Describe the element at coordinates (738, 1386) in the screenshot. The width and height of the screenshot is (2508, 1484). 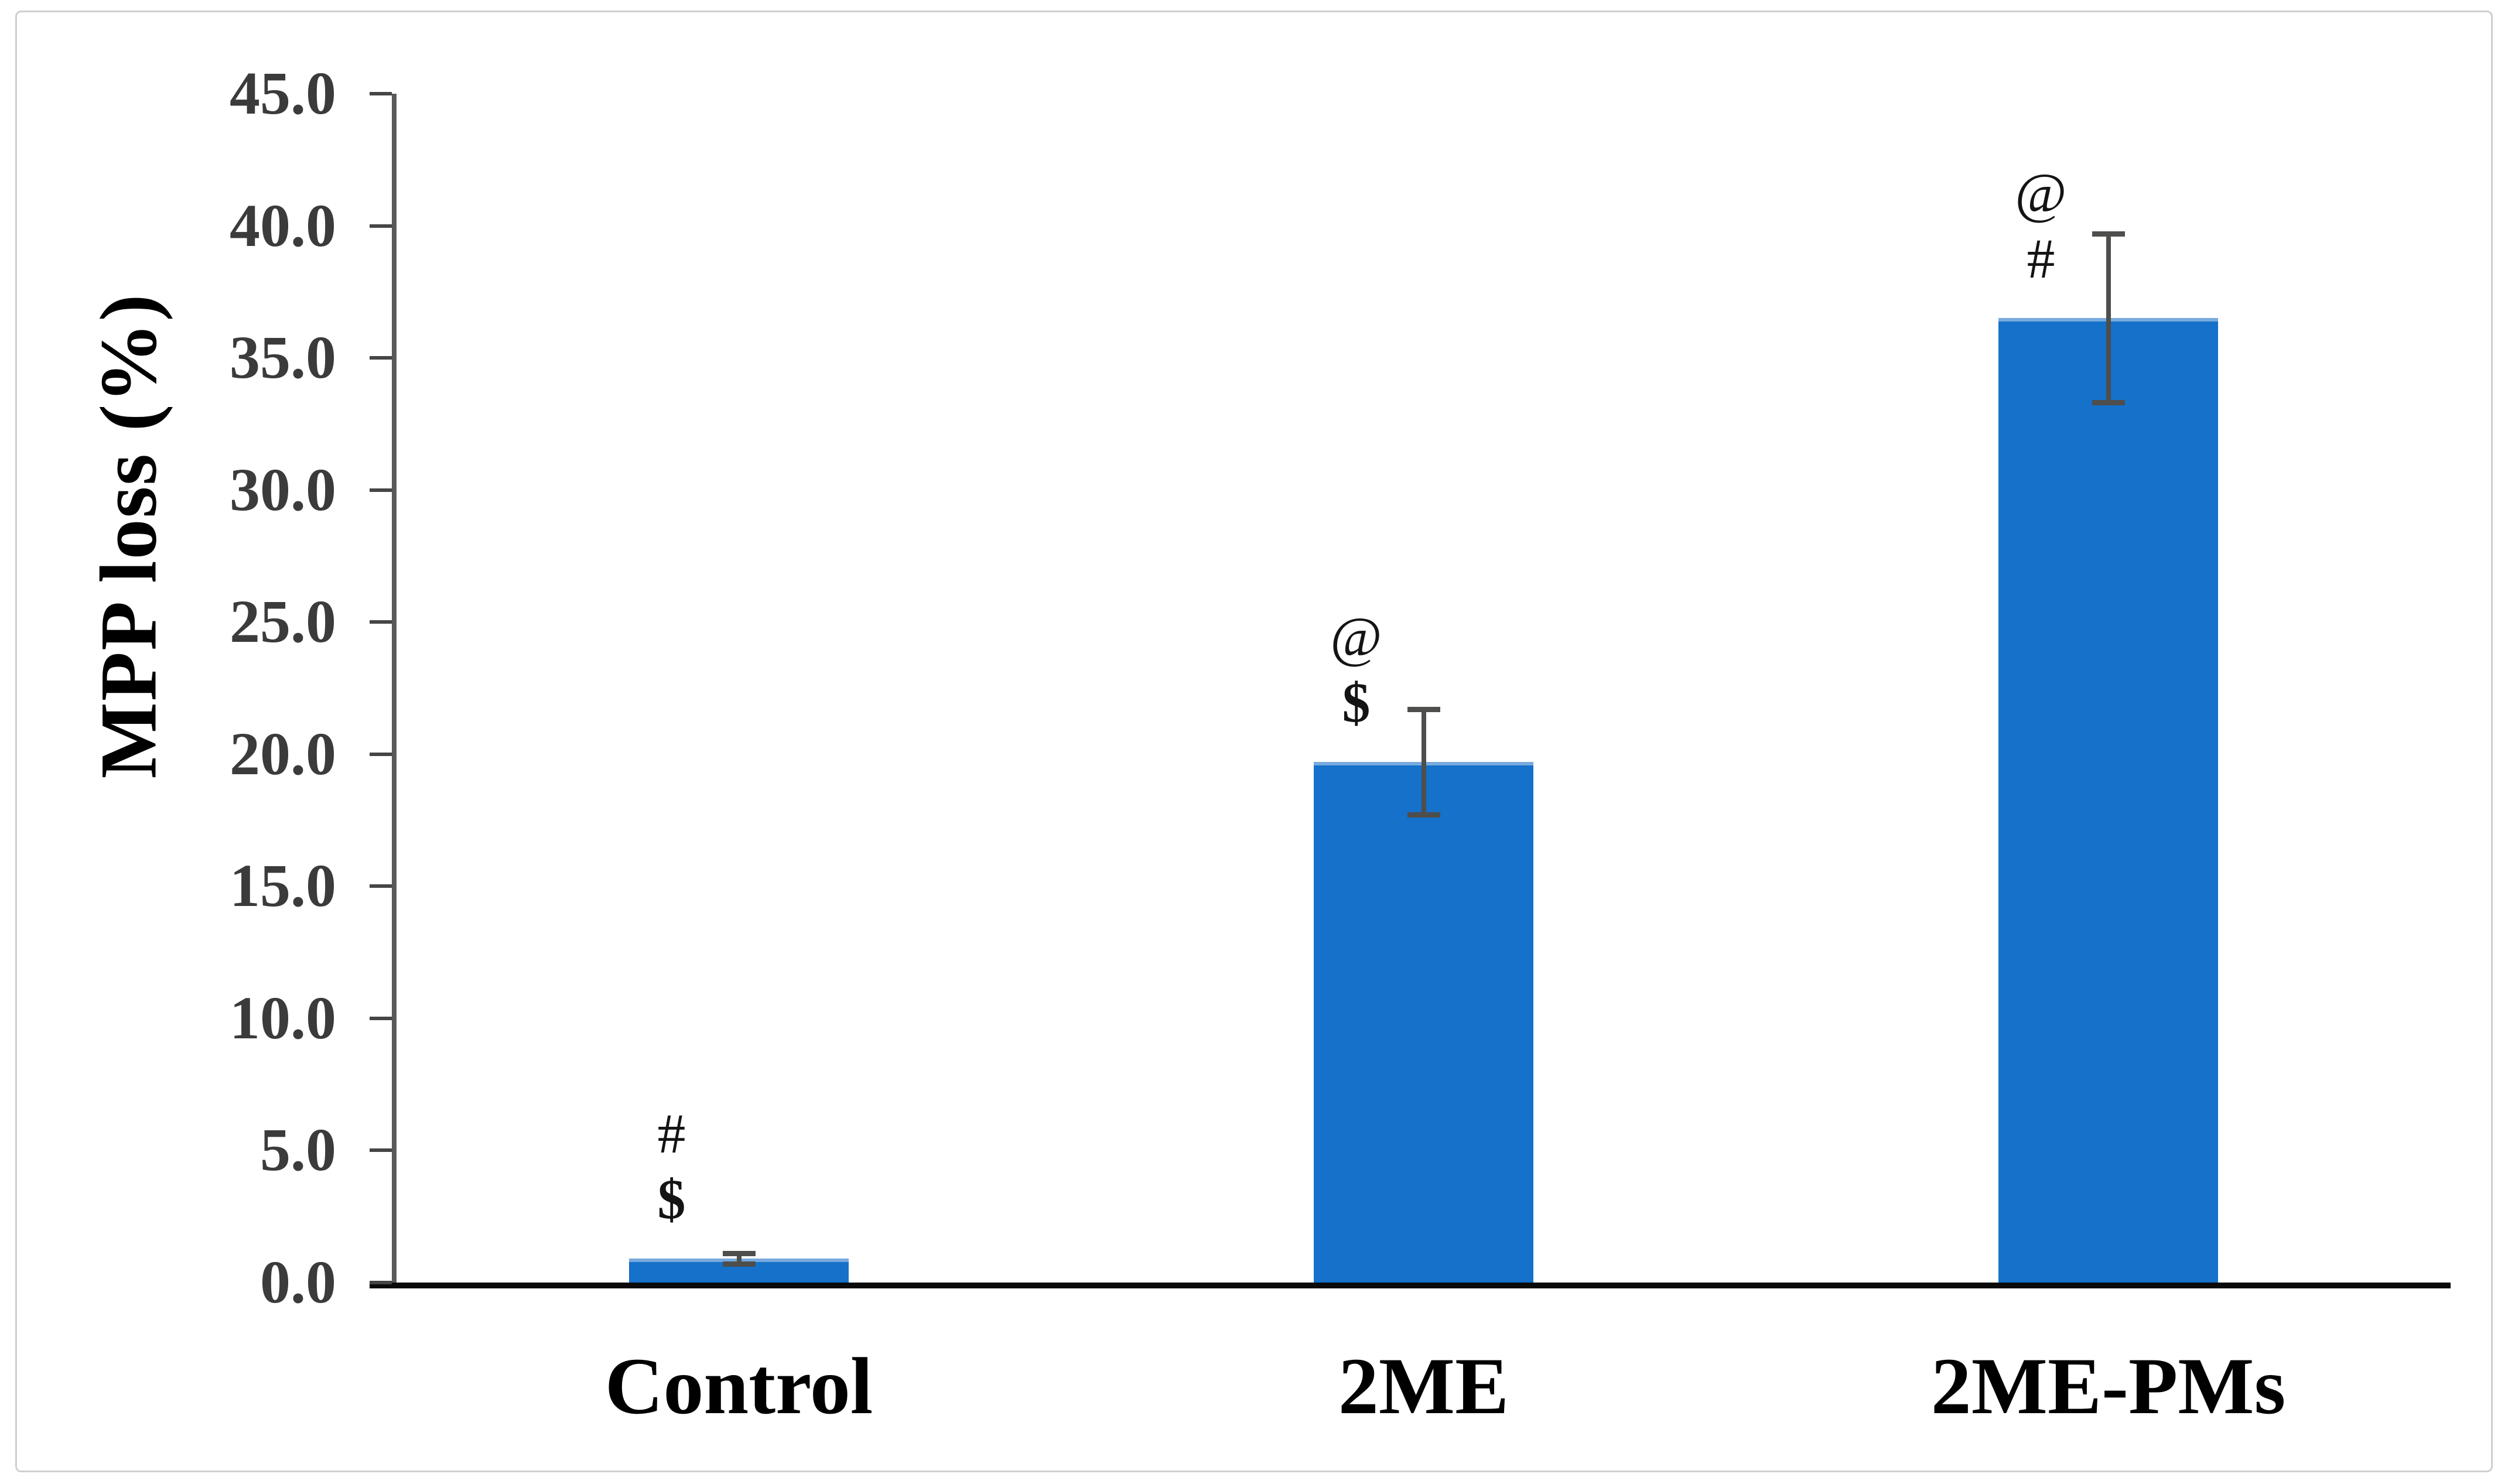
I see `x-category-label: Control` at that location.